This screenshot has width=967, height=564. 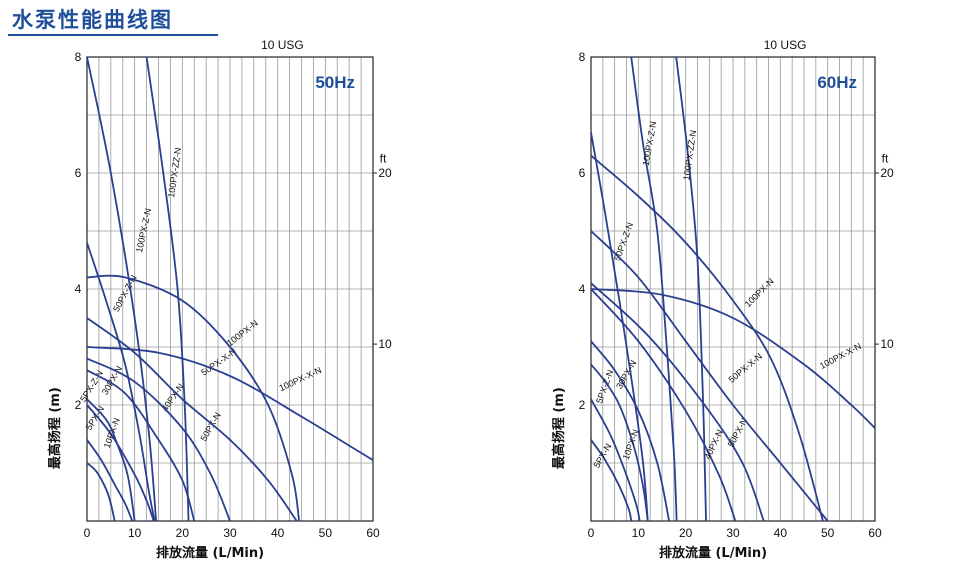 I want to click on chart-2-y-tick-label: 4, so click(x=582, y=289).